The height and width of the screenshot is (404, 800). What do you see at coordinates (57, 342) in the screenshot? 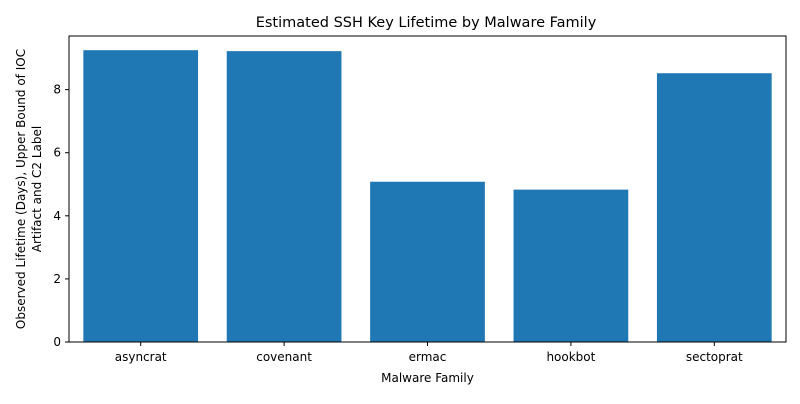
I see `y-tick-label: 0` at bounding box center [57, 342].